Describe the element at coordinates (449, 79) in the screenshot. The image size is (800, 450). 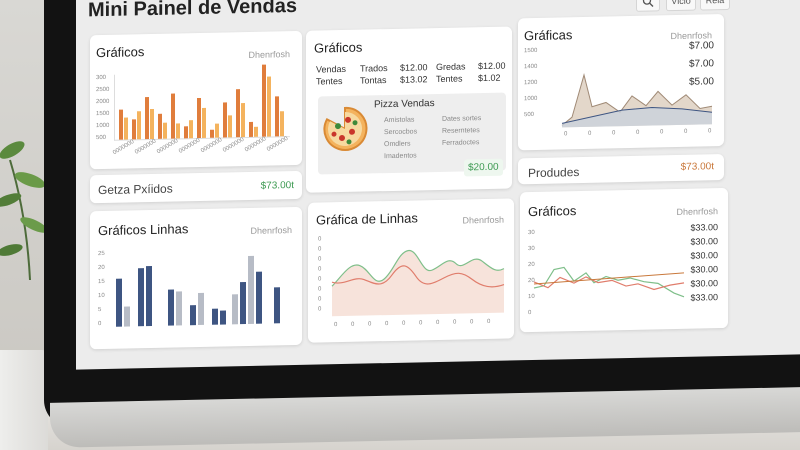
I see `table-cell: Tentes` at that location.